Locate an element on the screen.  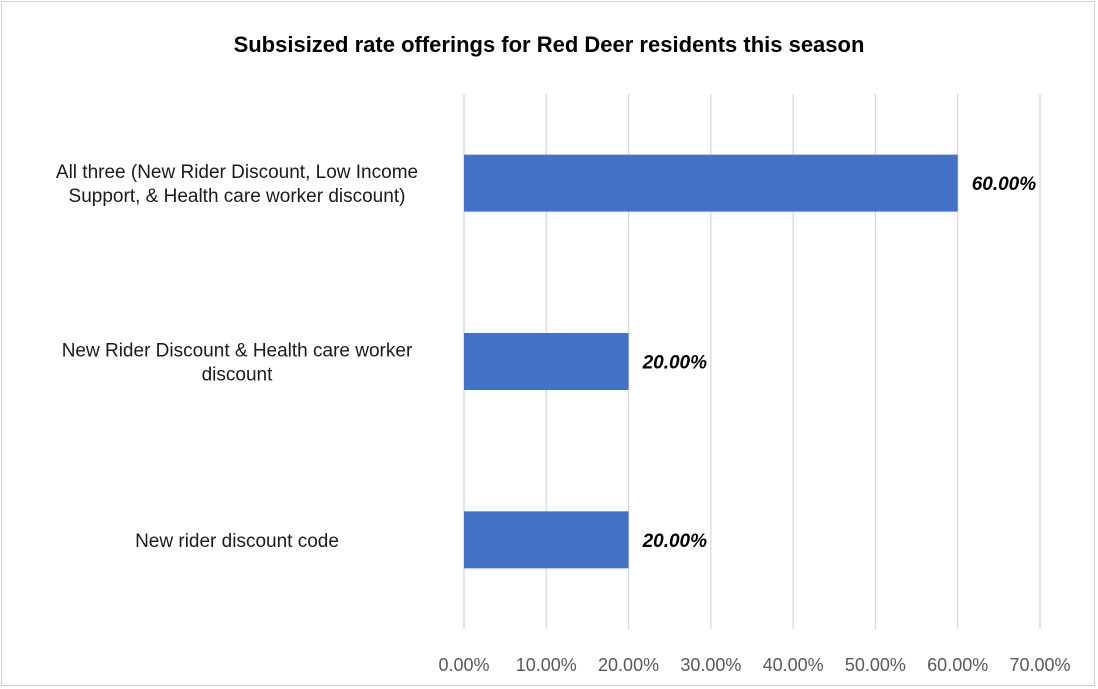
x-tick-label: 40.00% is located at coordinates (793, 665).